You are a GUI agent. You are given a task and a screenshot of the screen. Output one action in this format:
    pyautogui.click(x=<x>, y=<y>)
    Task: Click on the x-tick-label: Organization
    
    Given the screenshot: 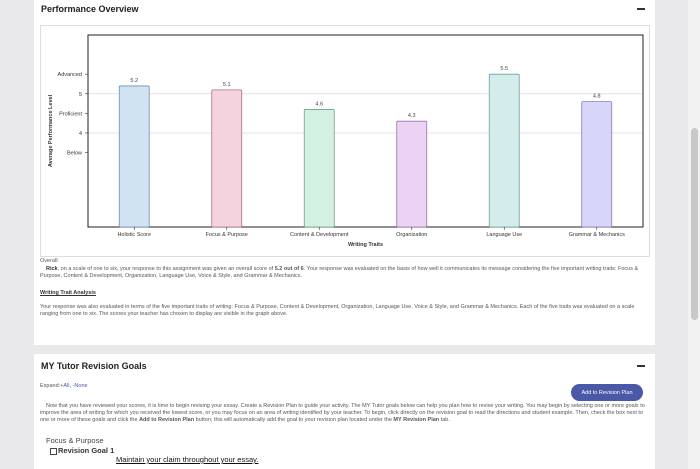 What is the action you would take?
    pyautogui.click(x=411, y=235)
    